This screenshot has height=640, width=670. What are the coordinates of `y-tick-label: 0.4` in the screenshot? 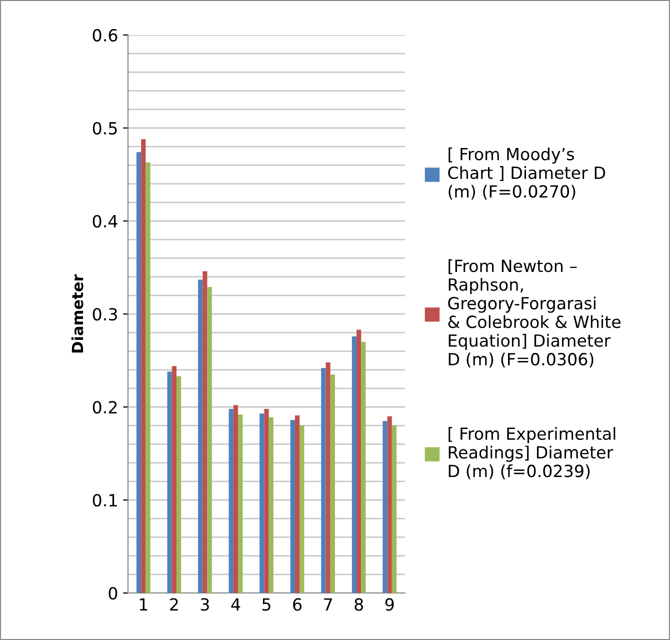 It's located at (105, 221).